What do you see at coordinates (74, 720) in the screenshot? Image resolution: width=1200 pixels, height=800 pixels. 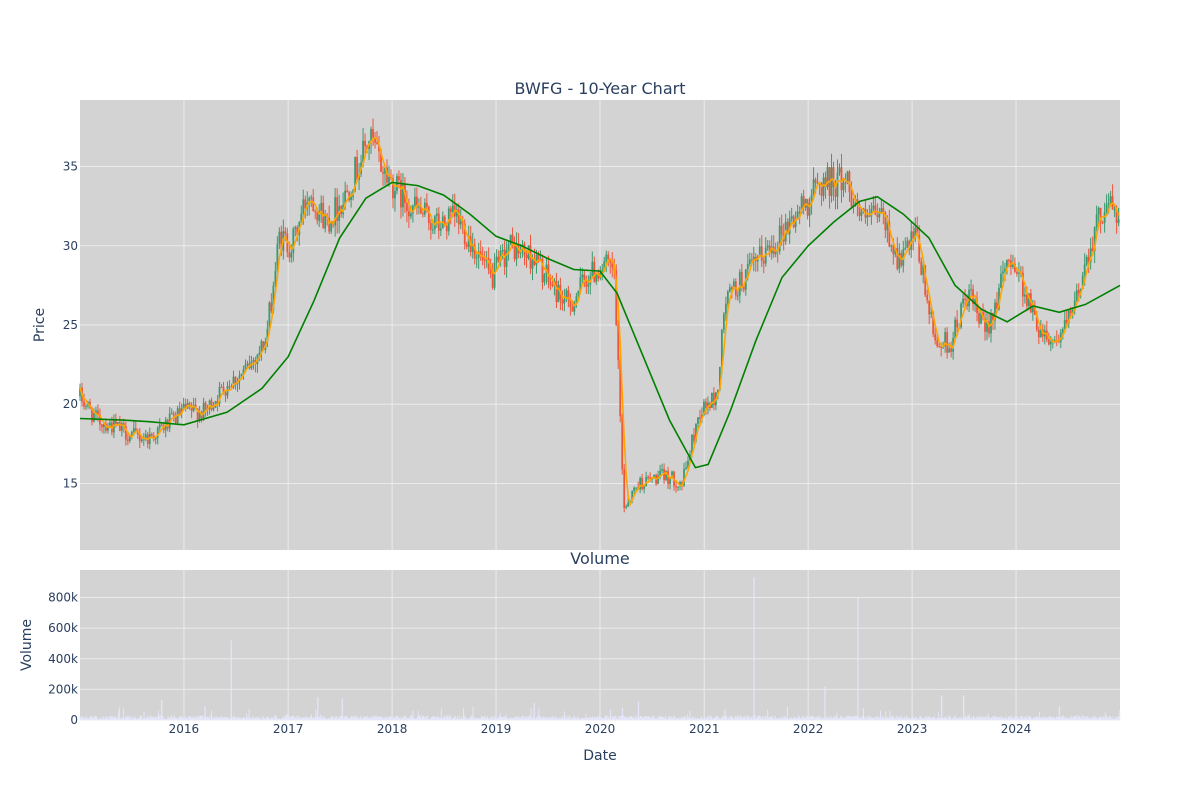 I see `volume-tick-label: 0` at bounding box center [74, 720].